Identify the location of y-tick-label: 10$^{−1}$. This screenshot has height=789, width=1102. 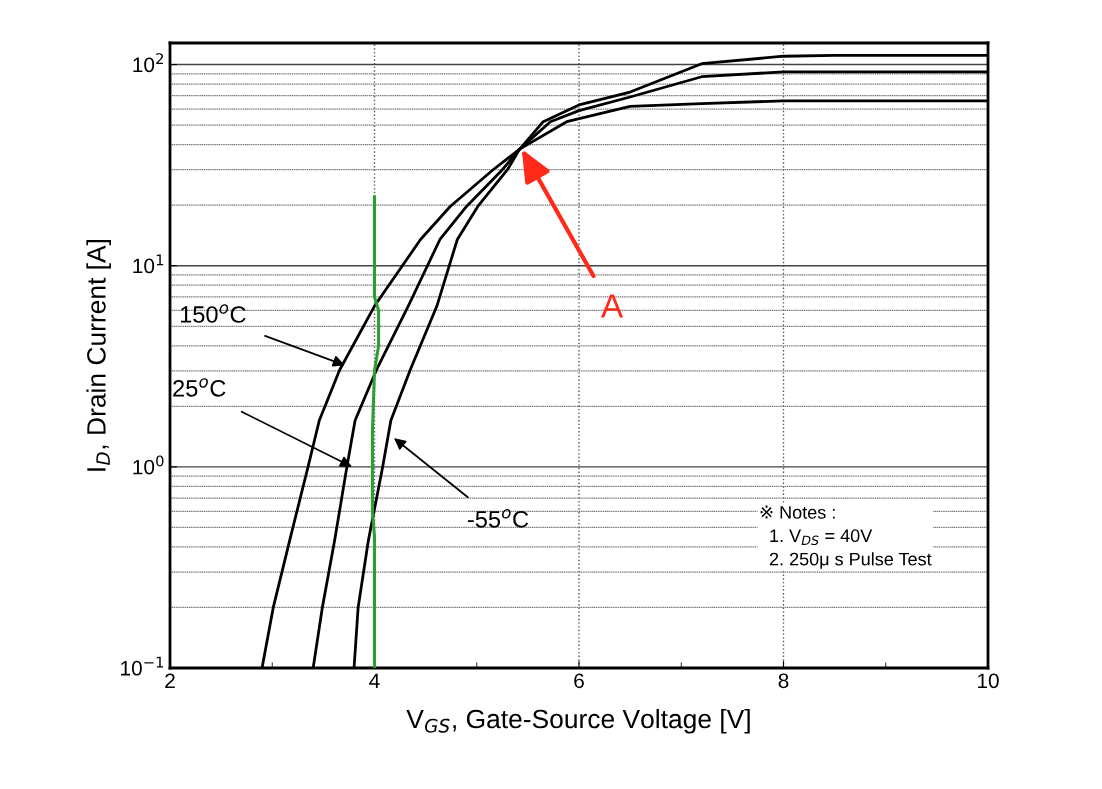
(142, 666).